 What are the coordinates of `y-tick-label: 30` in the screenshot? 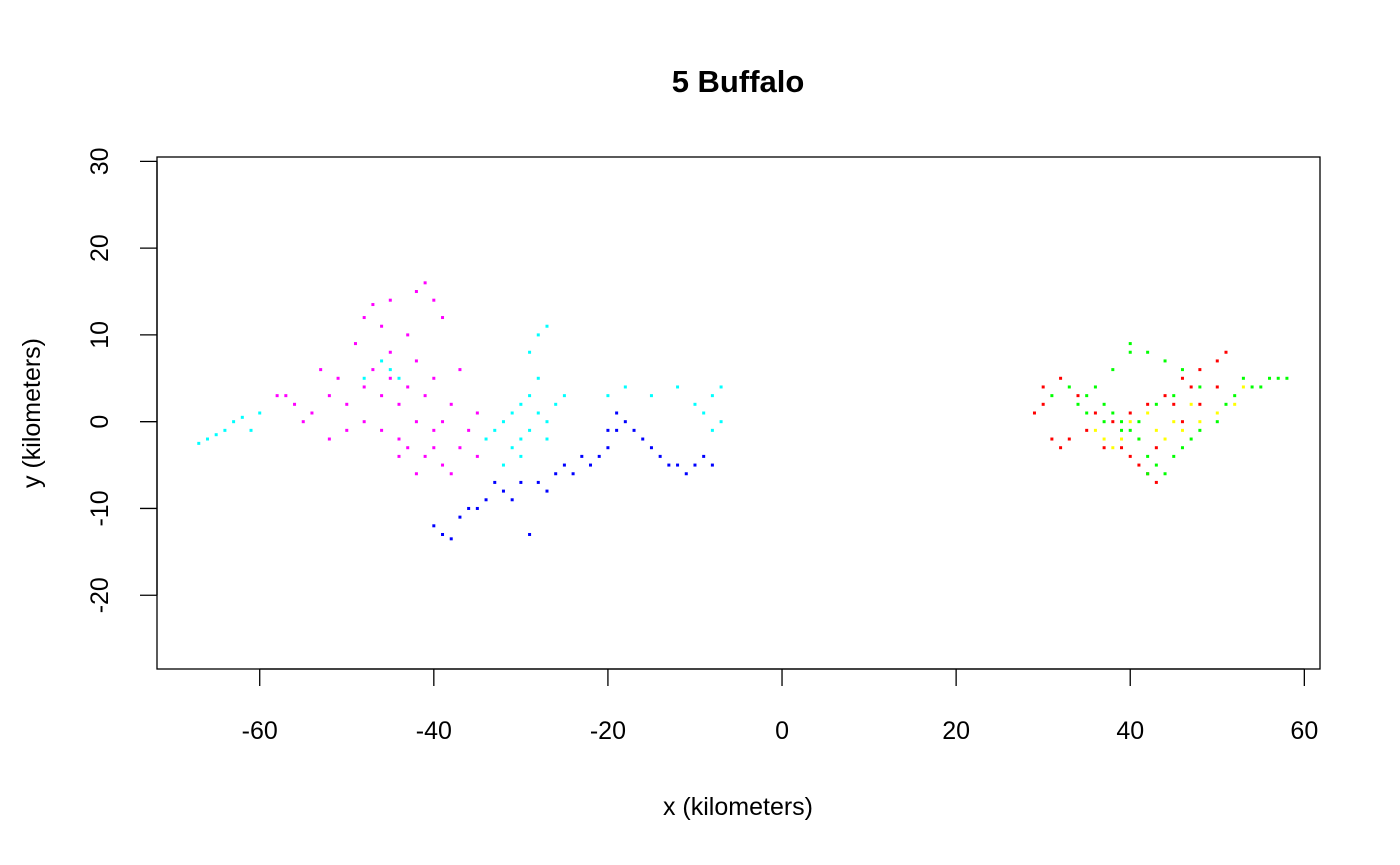 It's located at (100, 161).